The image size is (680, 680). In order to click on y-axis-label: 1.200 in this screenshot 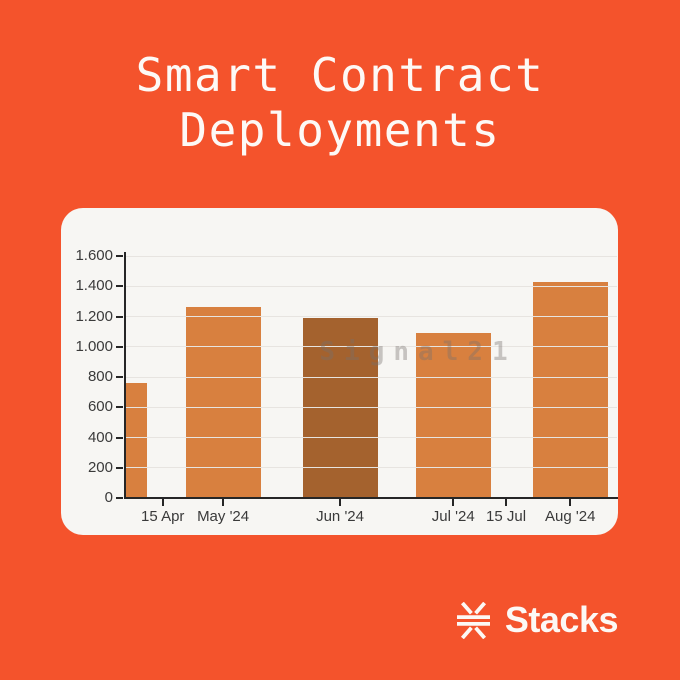, I will do `click(94, 316)`.